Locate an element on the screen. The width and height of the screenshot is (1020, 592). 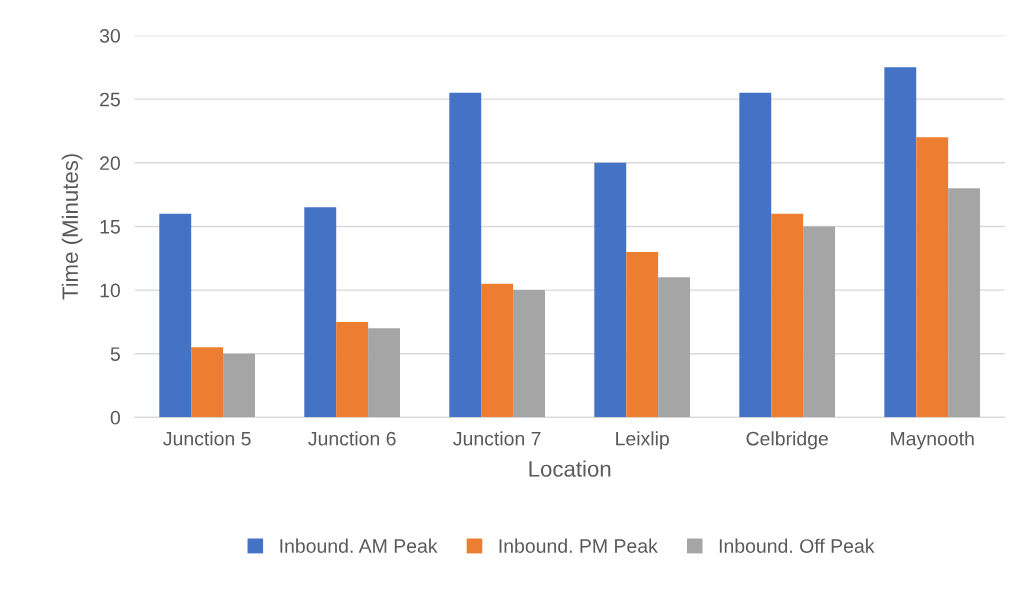
x-tick-label: Celbridge is located at coordinates (787, 440).